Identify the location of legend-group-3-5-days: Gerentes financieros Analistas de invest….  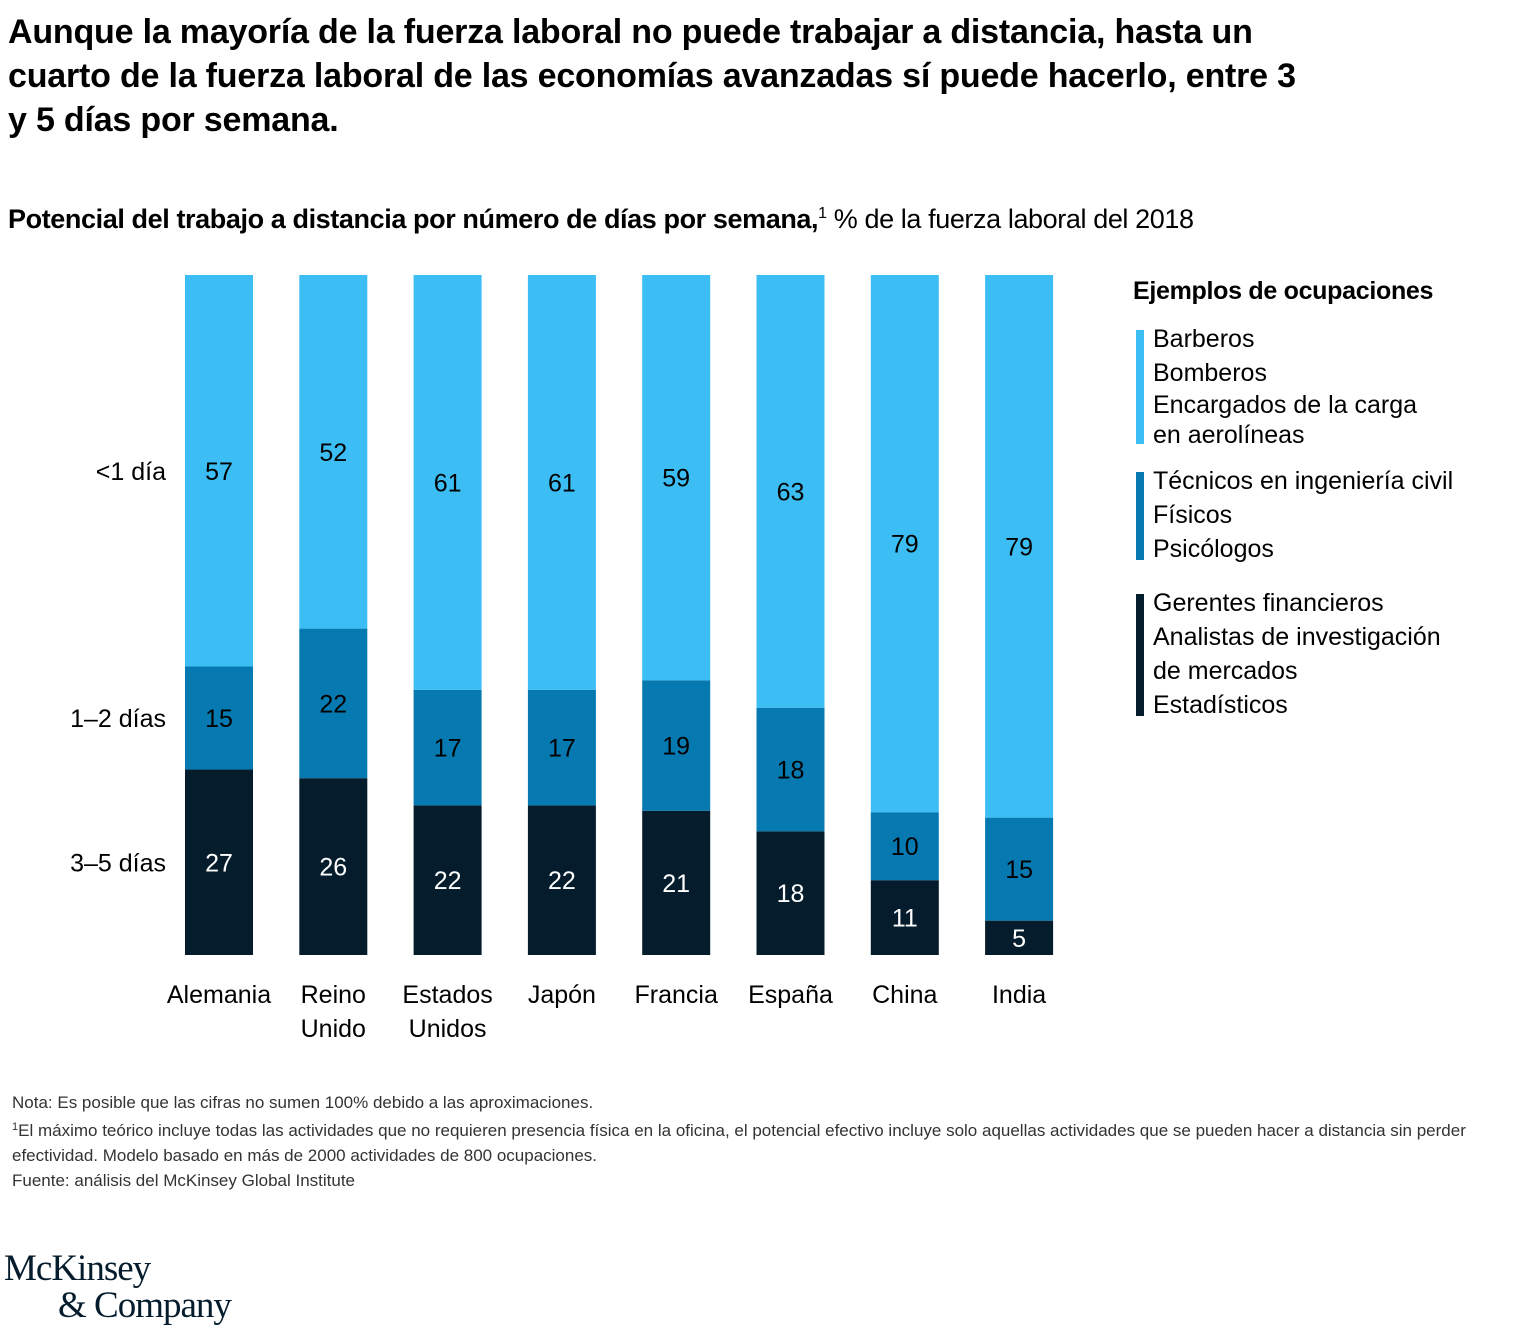
(1333, 654).